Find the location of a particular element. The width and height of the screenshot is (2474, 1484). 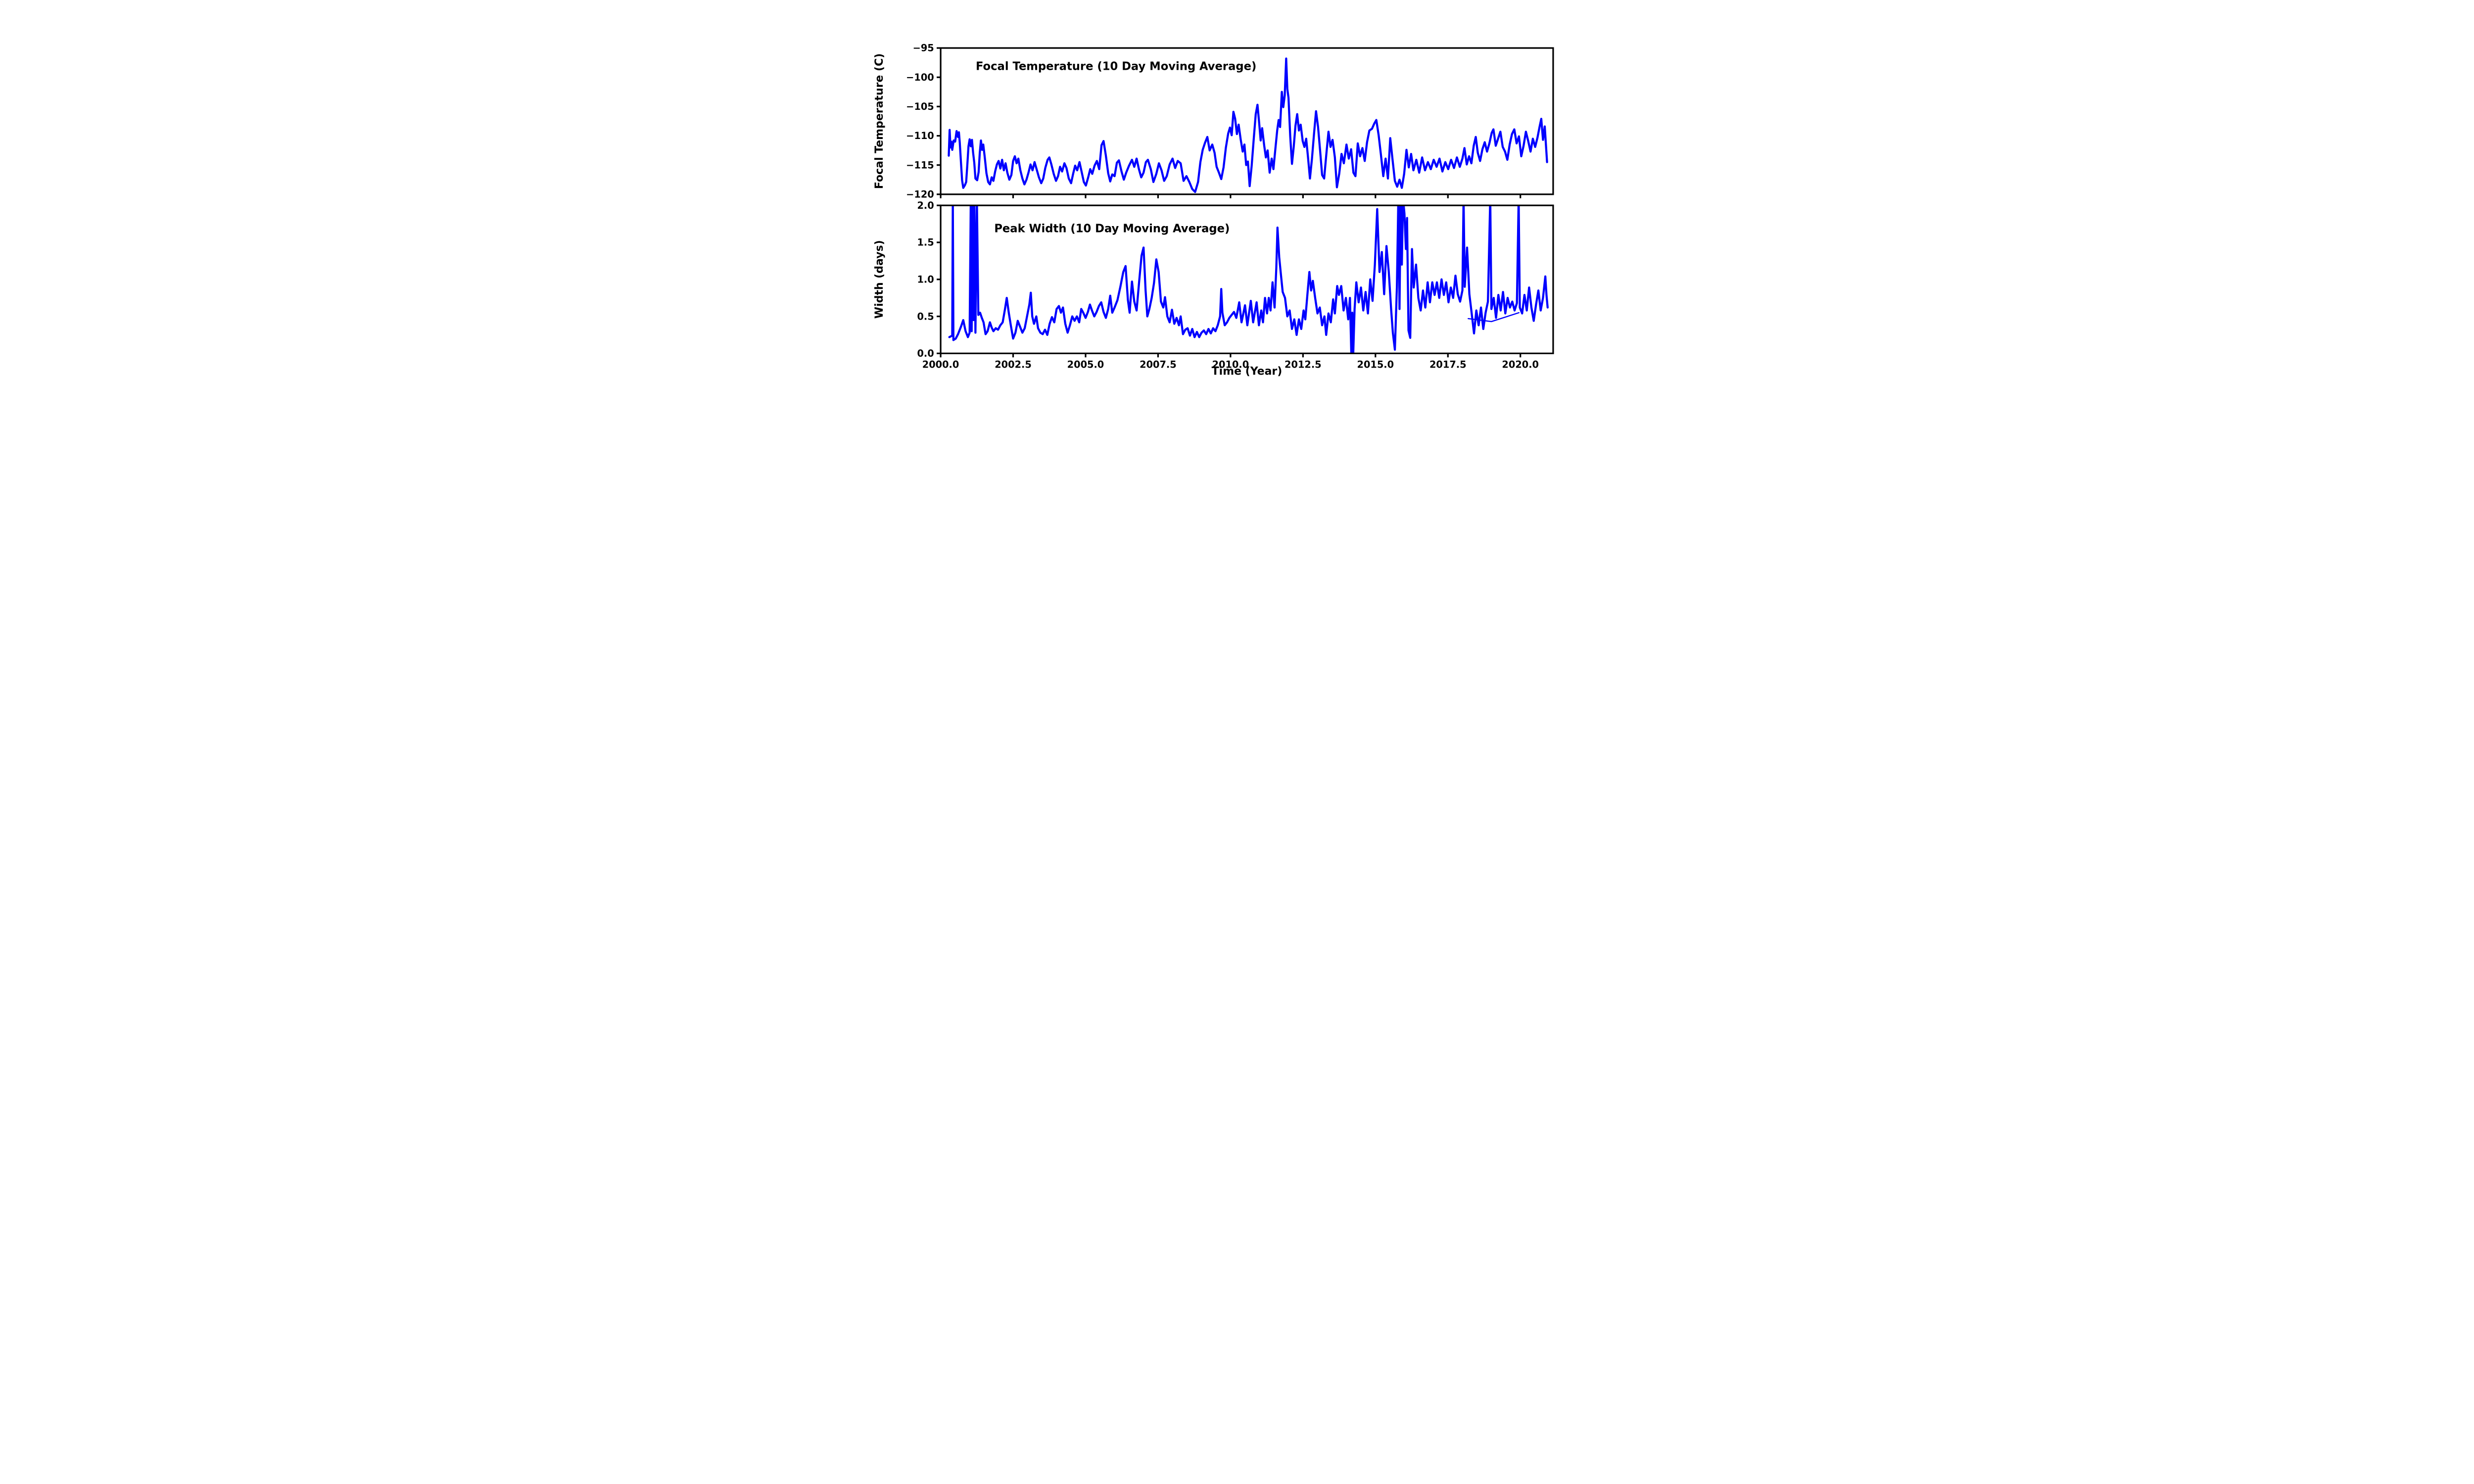

temperature-axes-border is located at coordinates (1247, 121).